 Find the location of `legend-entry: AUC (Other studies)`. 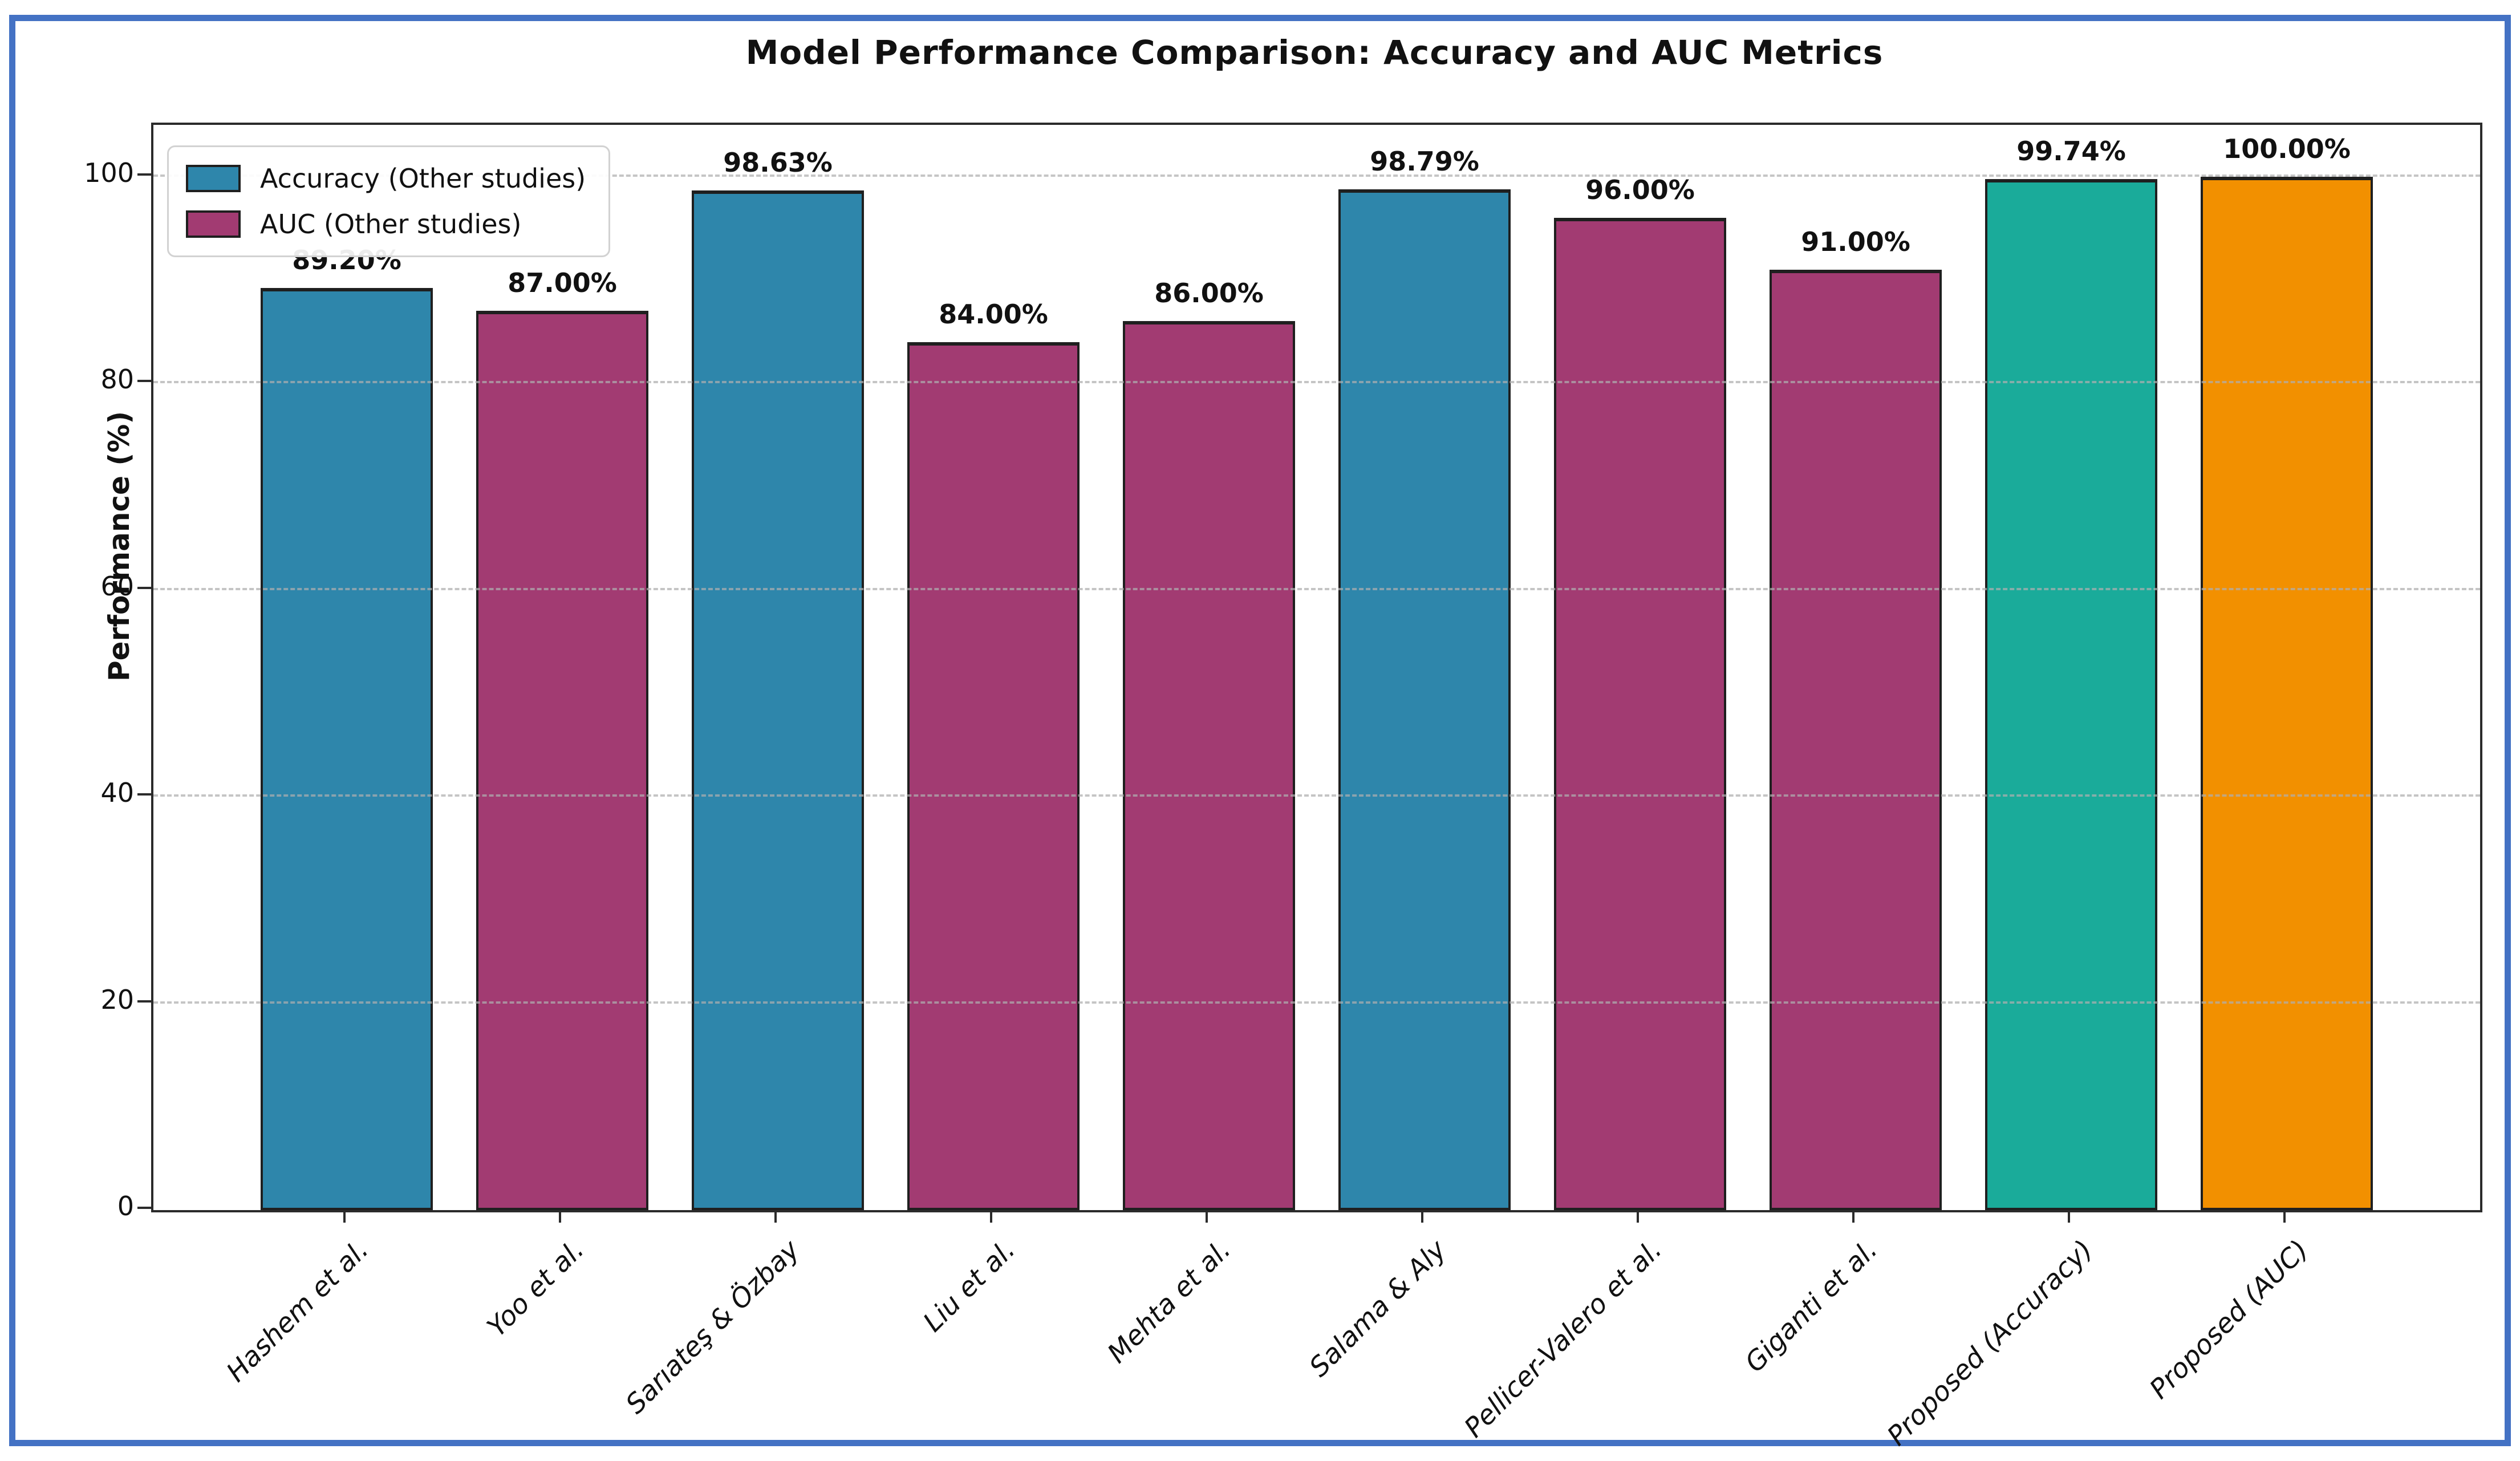

legend-entry: AUC (Other studies) is located at coordinates (386, 224).